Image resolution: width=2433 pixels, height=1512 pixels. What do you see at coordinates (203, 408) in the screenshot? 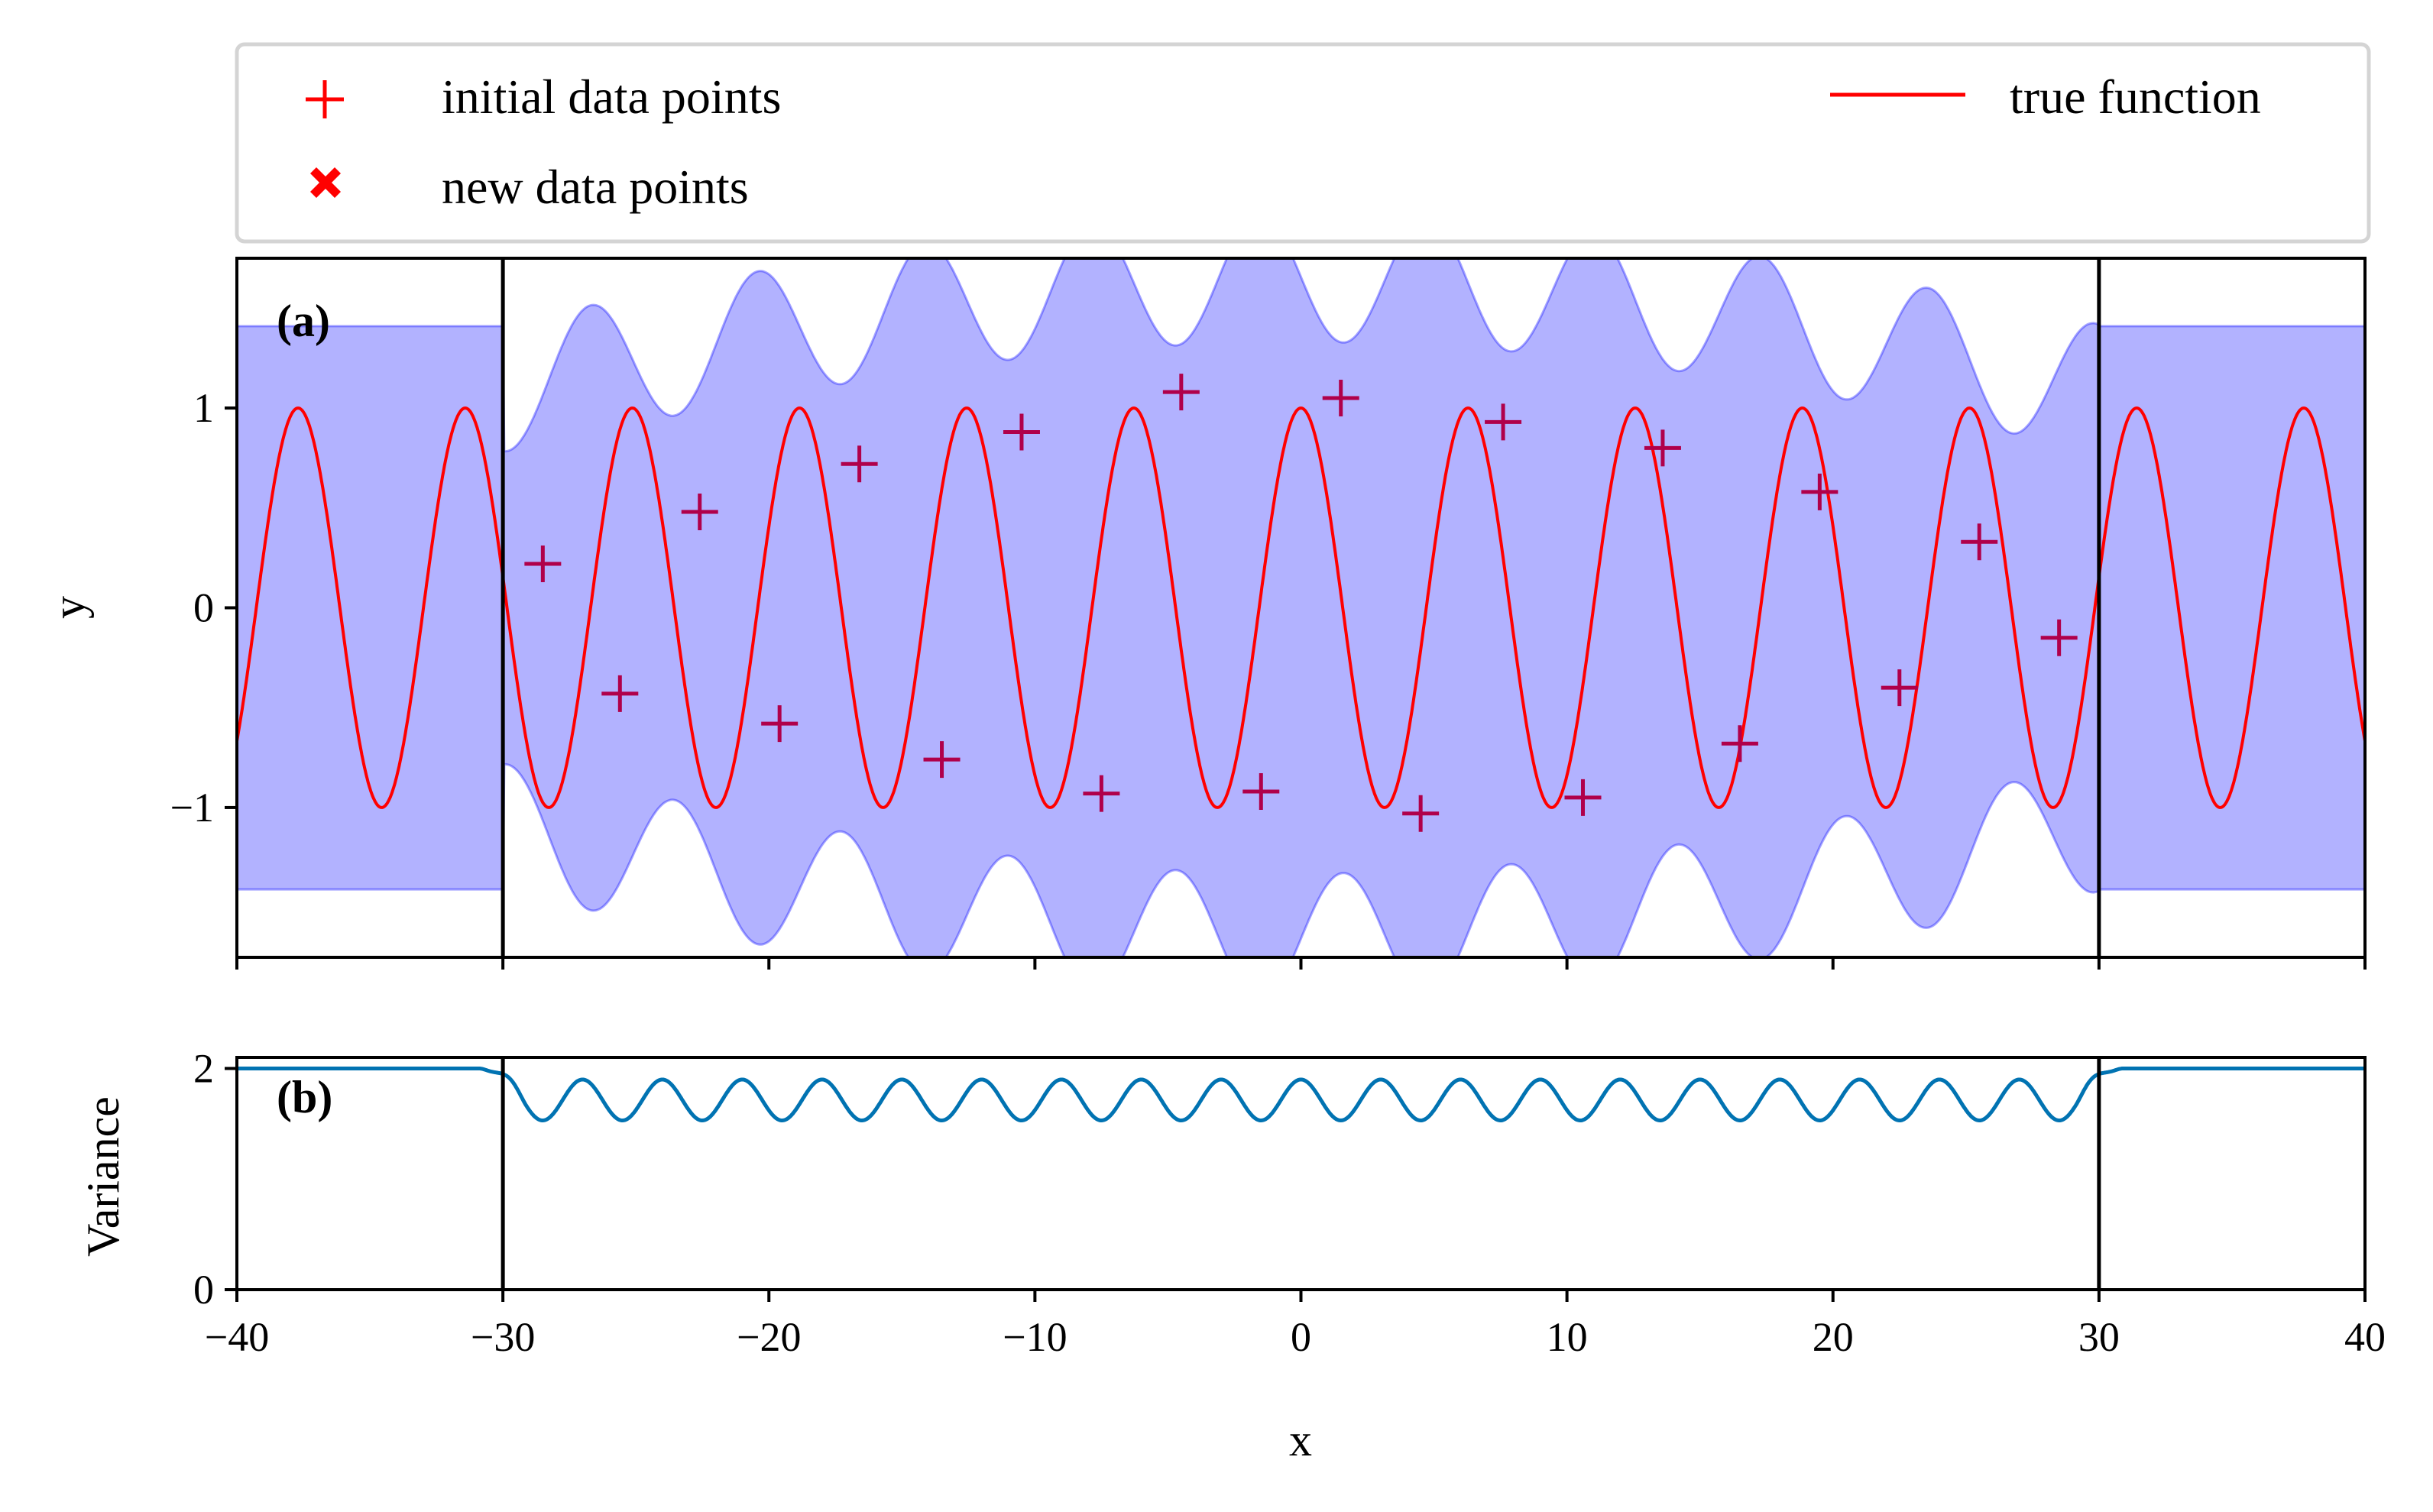
I see `y-tick-label-a: 1` at bounding box center [203, 408].